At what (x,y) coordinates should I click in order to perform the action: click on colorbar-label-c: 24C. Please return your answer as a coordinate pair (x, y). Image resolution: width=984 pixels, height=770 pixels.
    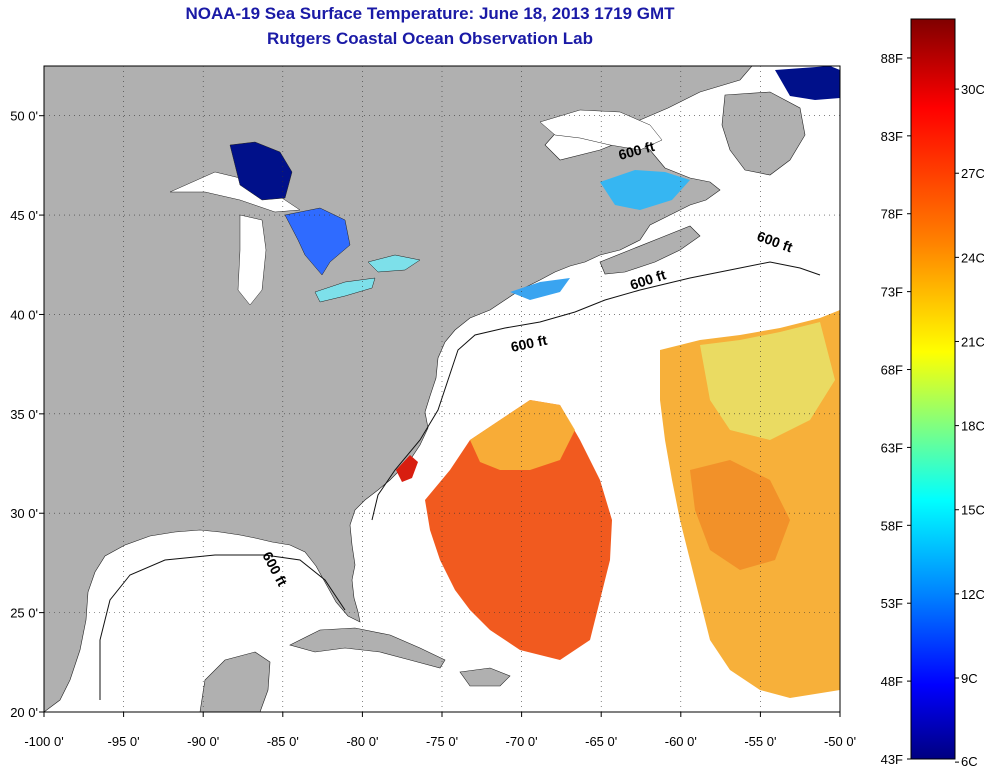
    Looking at the image, I should click on (972, 257).